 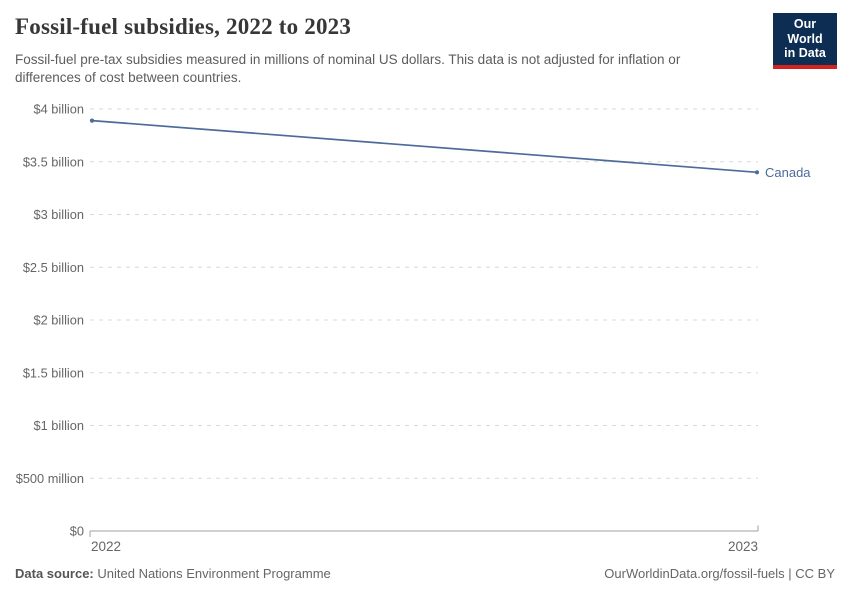 What do you see at coordinates (214, 573) in the screenshot?
I see `data-source-value: United Nations Environment Programme` at bounding box center [214, 573].